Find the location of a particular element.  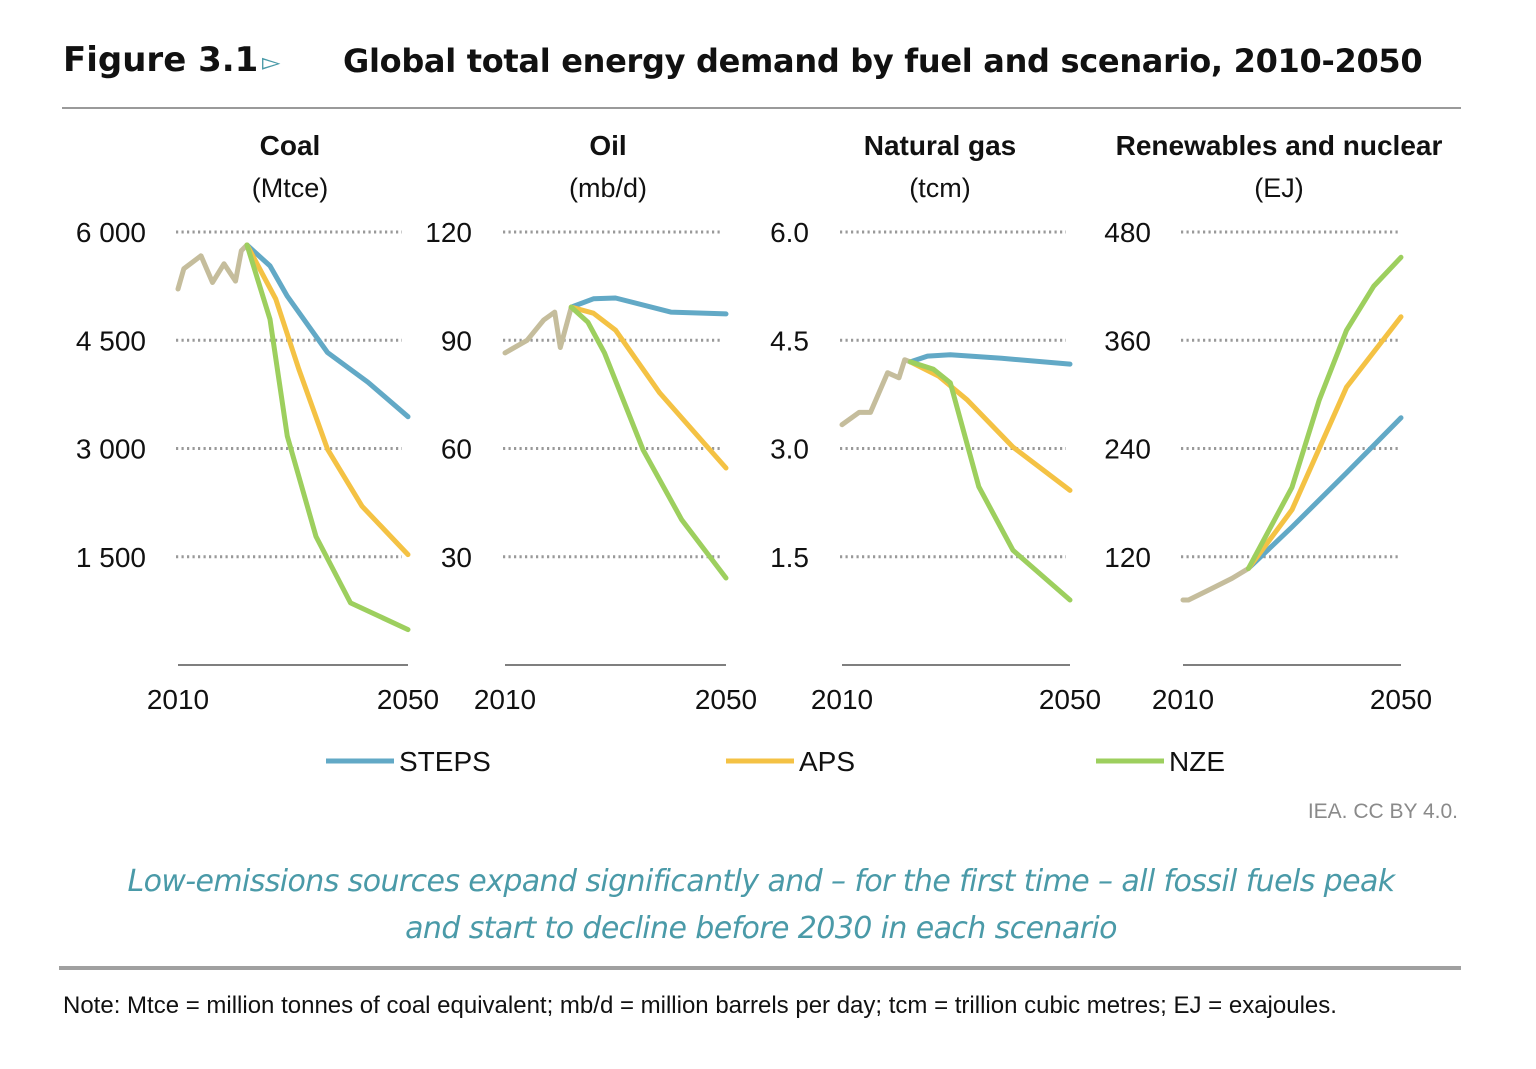

y-tick-label: 30 is located at coordinates (456, 557).